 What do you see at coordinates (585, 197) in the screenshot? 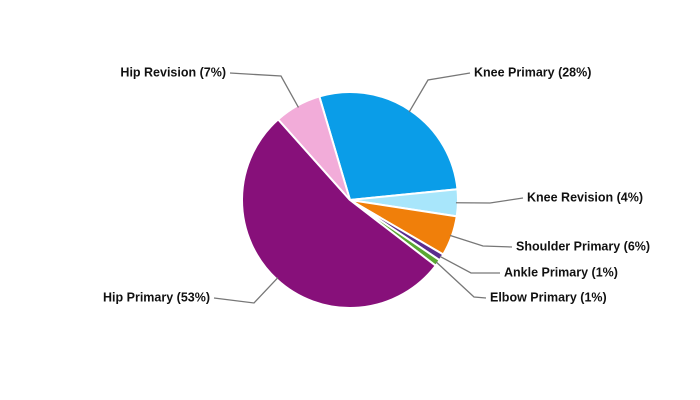
I see `slice-label: Knee Revision (4%)` at bounding box center [585, 197].